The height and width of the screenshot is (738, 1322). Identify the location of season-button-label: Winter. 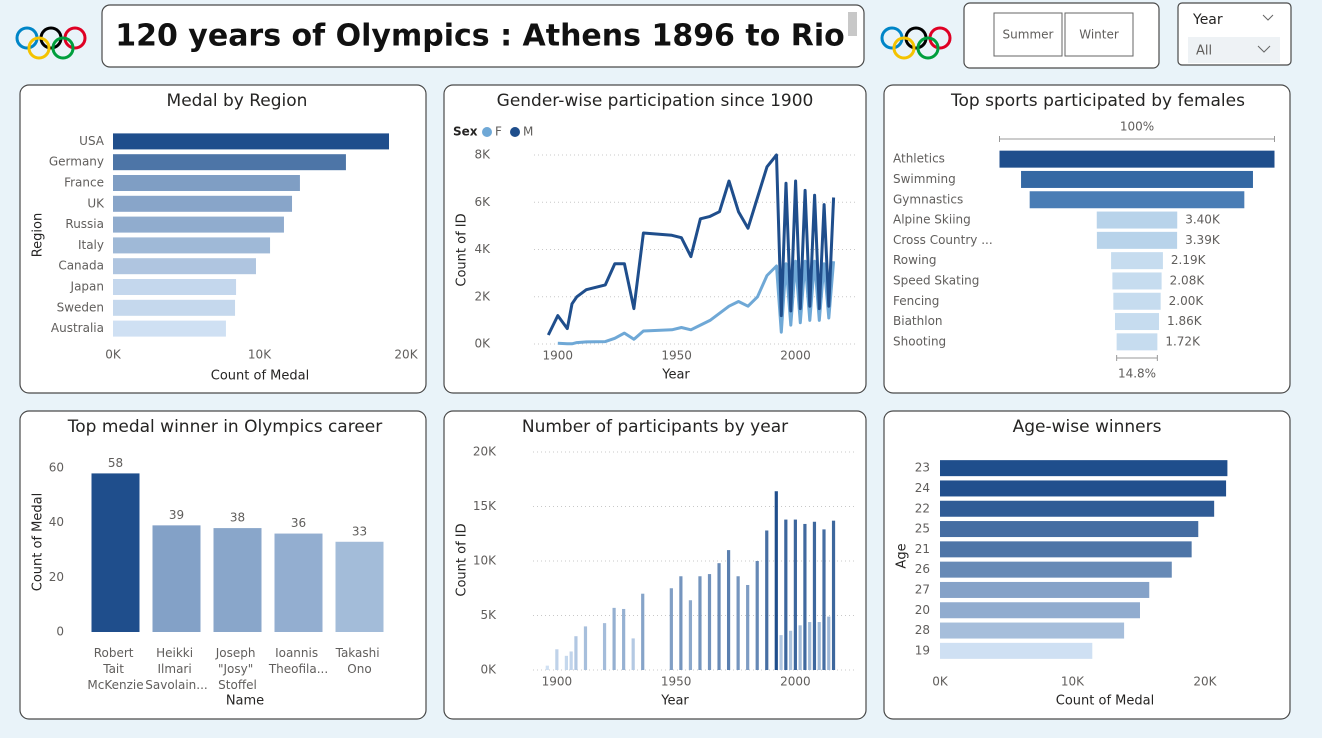
(1099, 35).